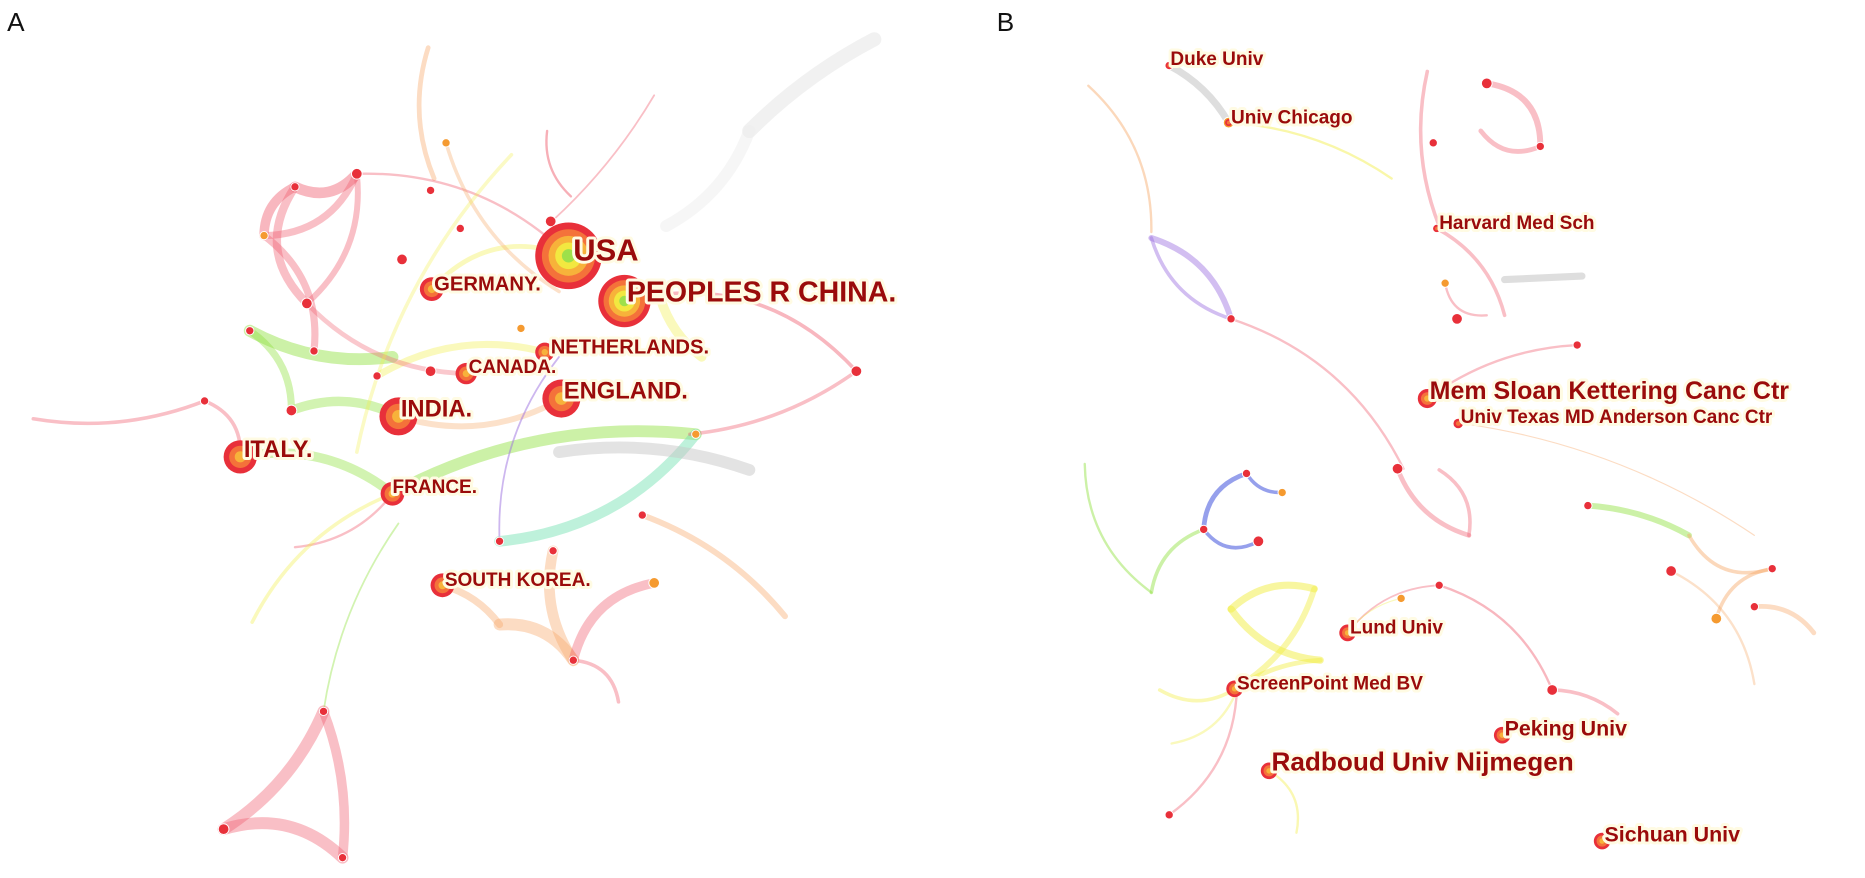  Describe the element at coordinates (626, 391) in the screenshot. I see `node-label: ENGLAND.` at that location.